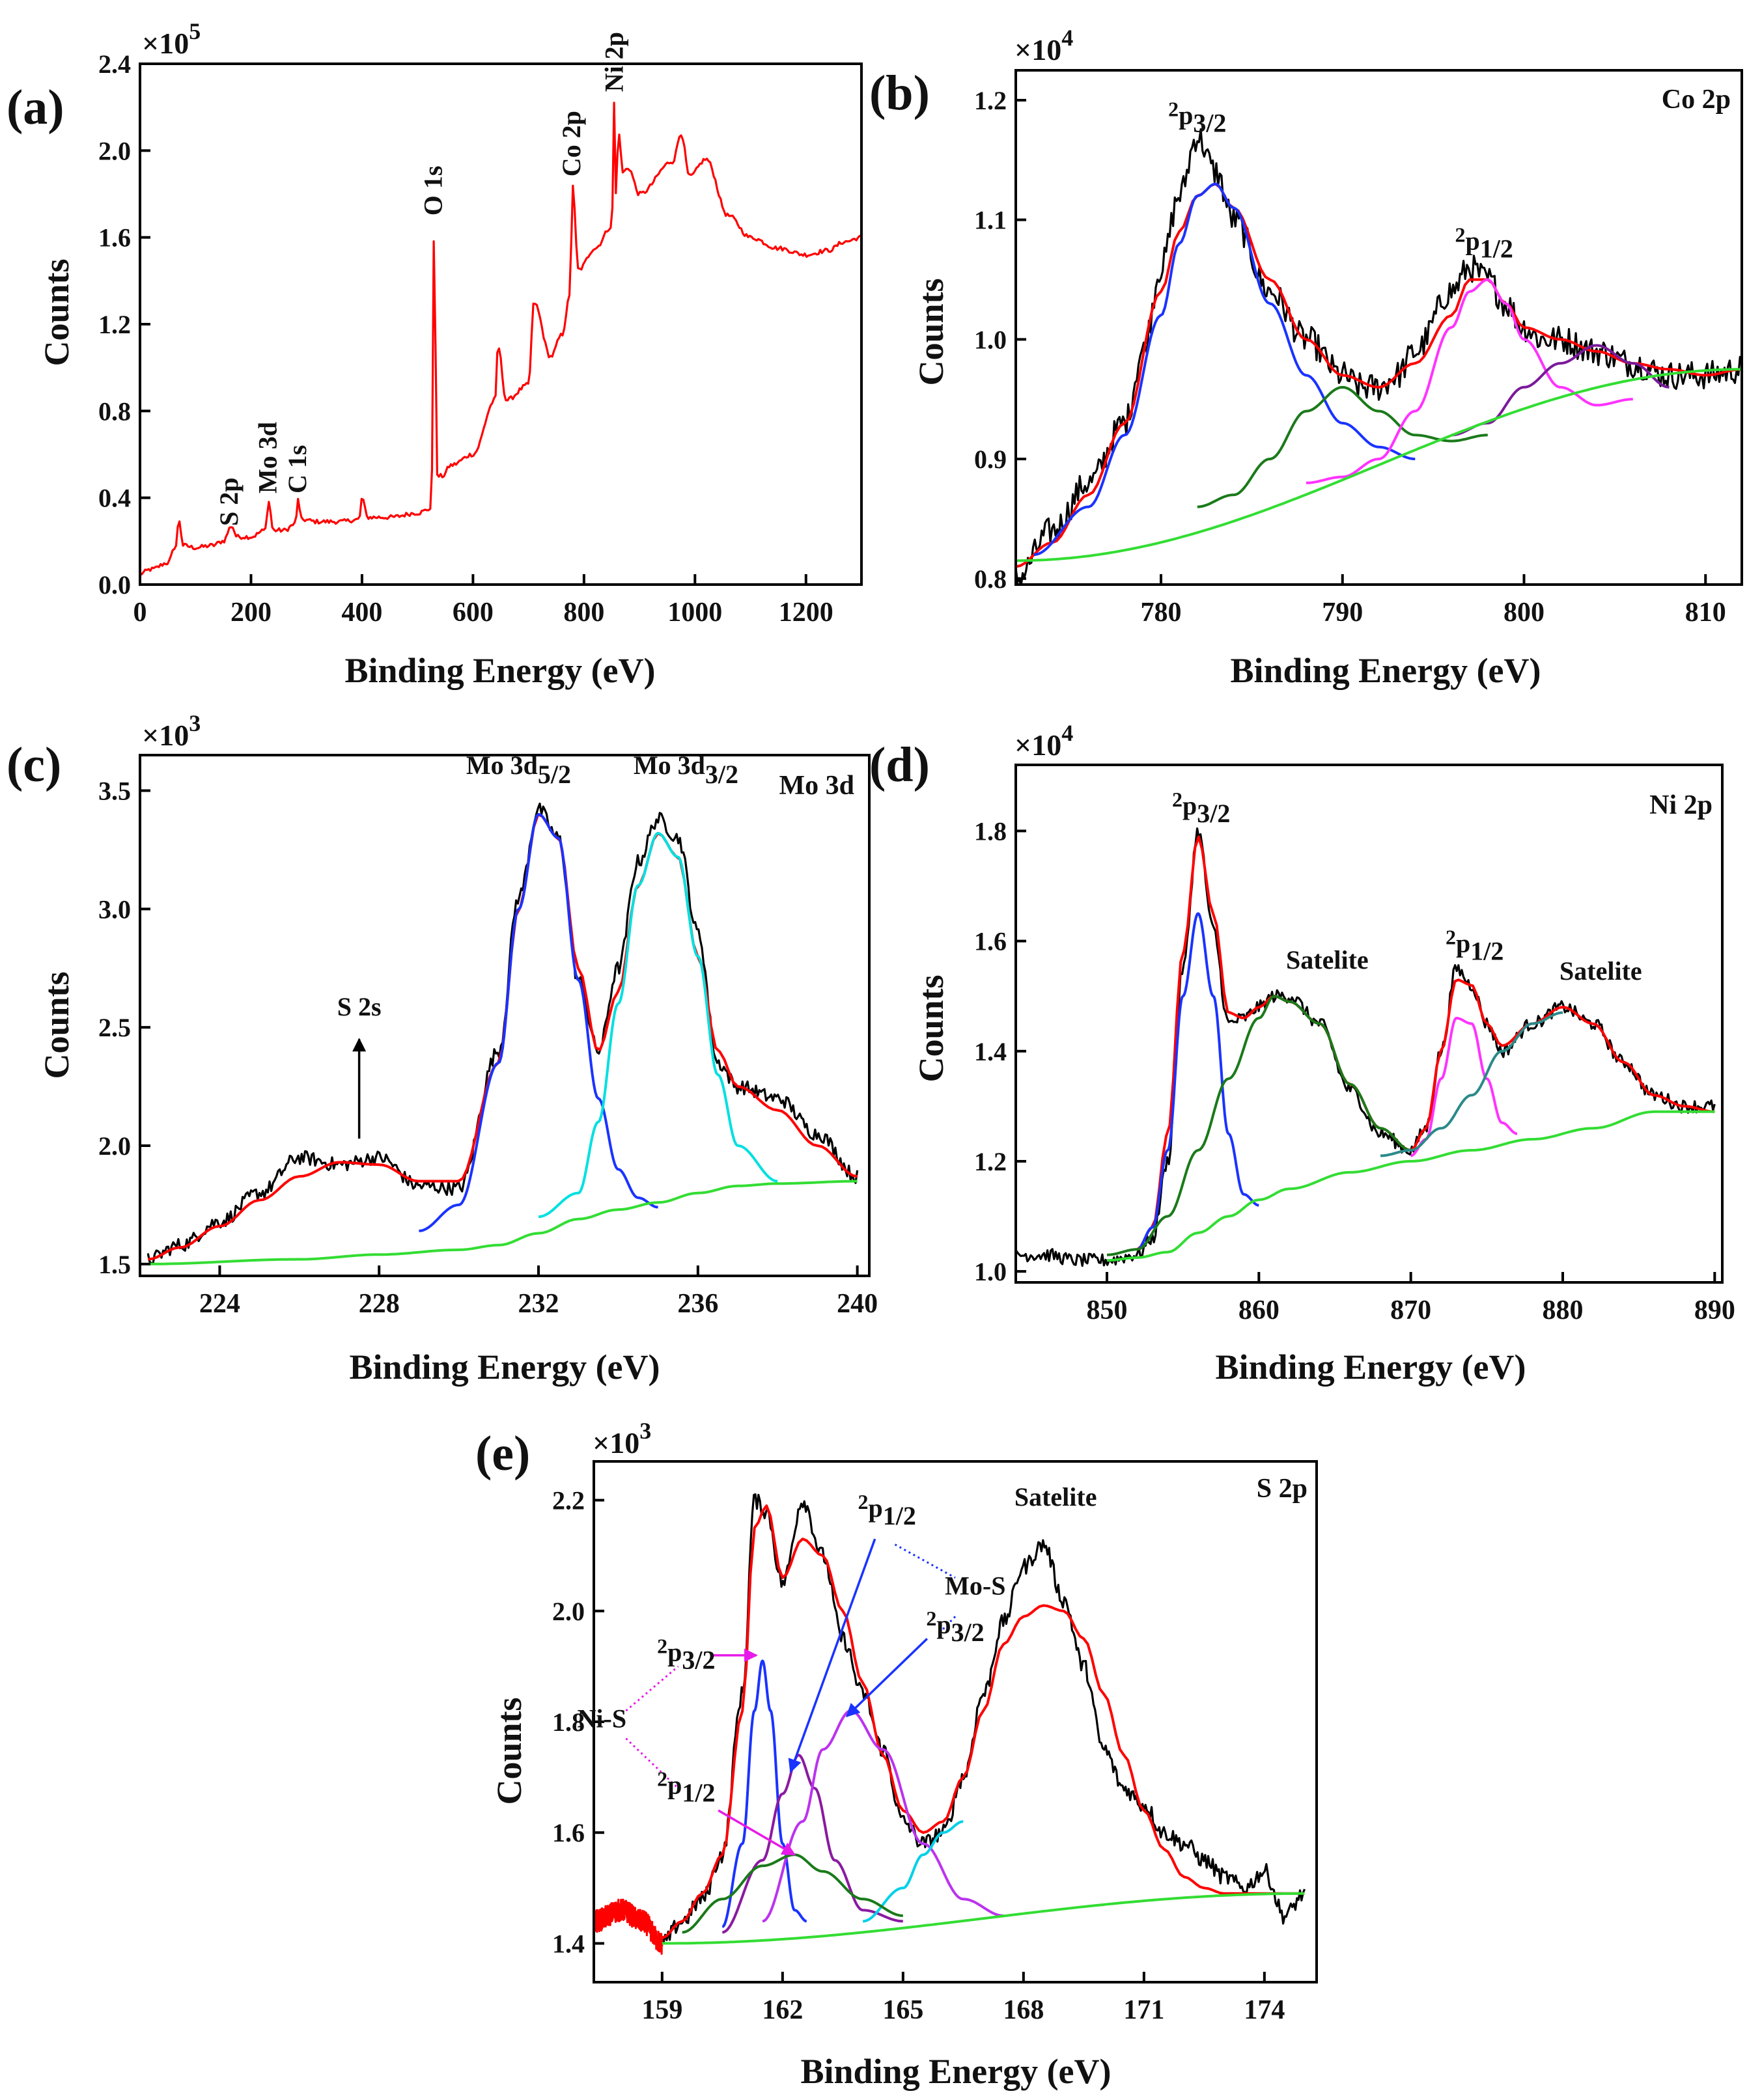 Image resolution: width=1762 pixels, height=2100 pixels. What do you see at coordinates (990, 941) in the screenshot?
I see `panel-d-ytick-label-3: 1.6` at bounding box center [990, 941].